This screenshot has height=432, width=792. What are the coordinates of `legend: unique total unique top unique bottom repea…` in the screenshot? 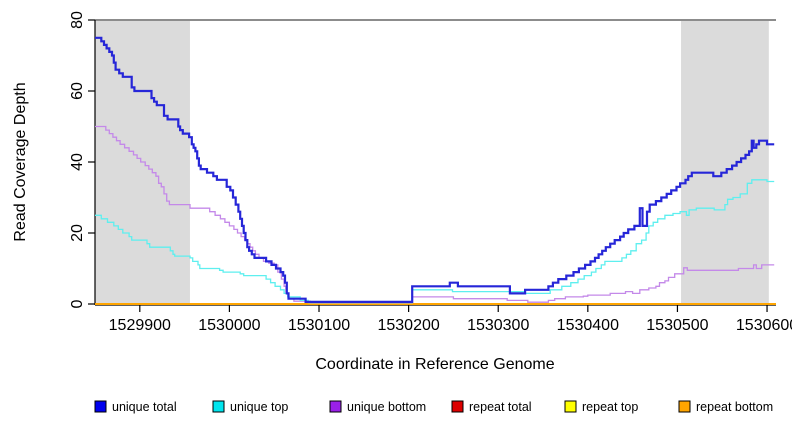 It's located at (433, 407).